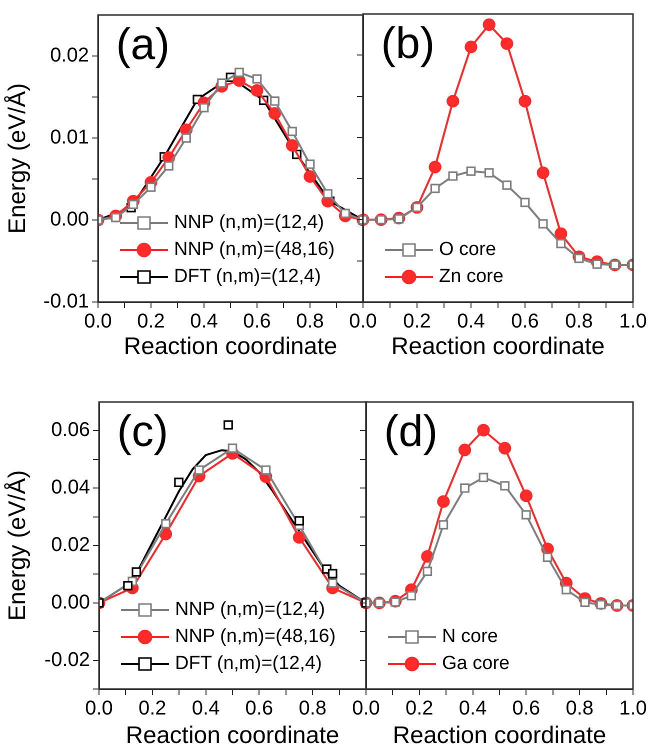 The image size is (649, 755). Describe the element at coordinates (411, 431) in the screenshot. I see `chart-title: (d)` at that location.